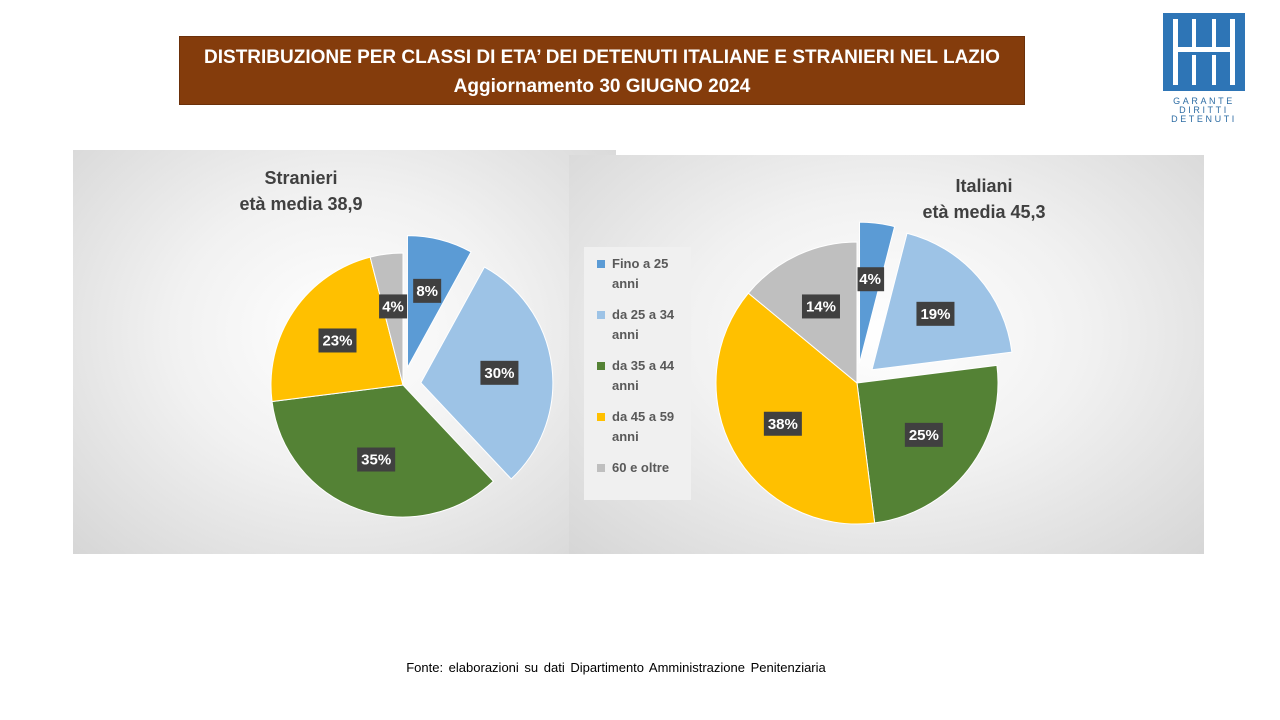 The height and width of the screenshot is (720, 1280). I want to click on logo-line-3: DETENUTI, so click(1204, 119).